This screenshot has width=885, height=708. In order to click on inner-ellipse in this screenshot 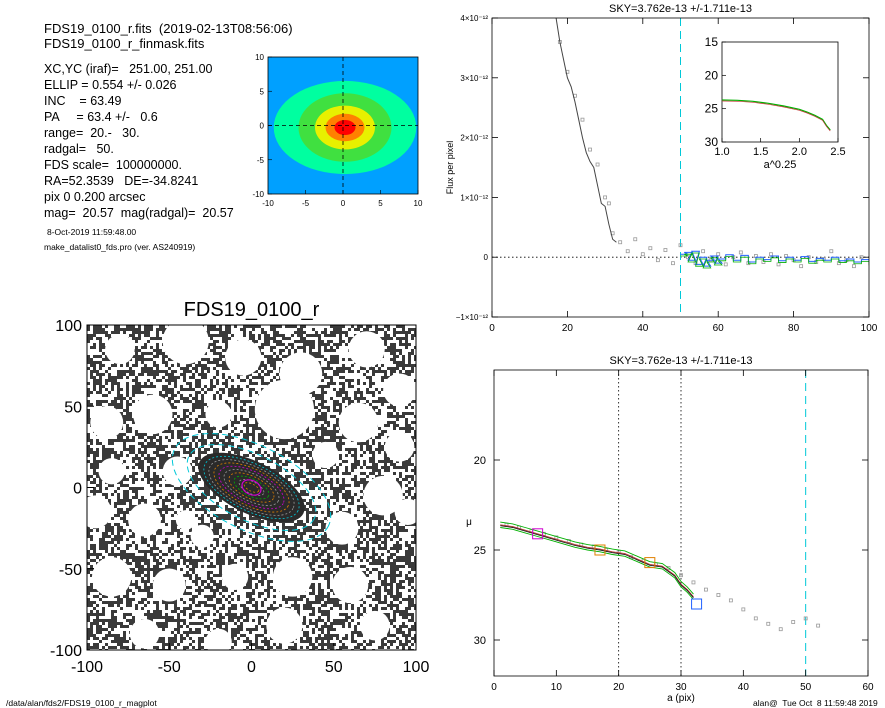, I will do `click(251, 487)`.